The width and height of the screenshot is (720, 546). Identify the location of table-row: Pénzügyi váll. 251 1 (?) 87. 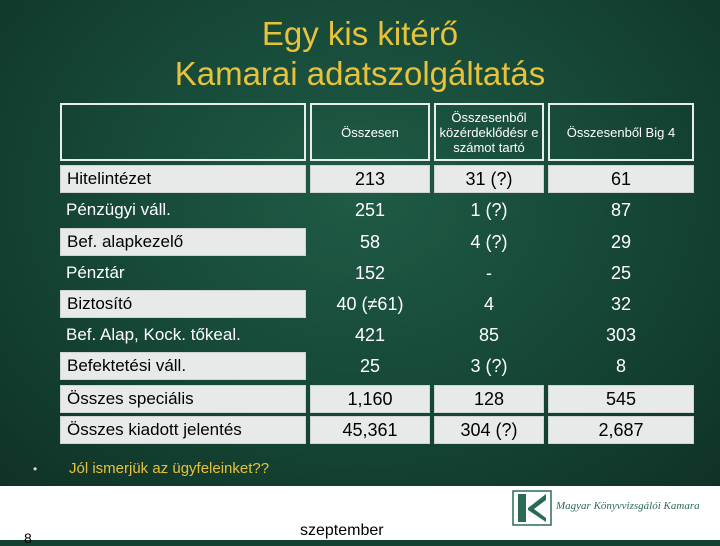
(377, 210).